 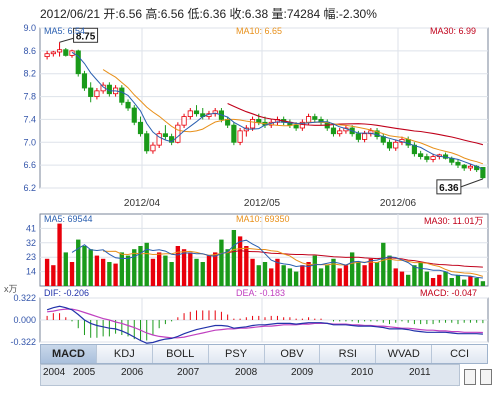 I want to click on indicator-tabs: MACD KDJ BOLL PSY OBV RSI WVAD CCI, so click(x=264, y=354).